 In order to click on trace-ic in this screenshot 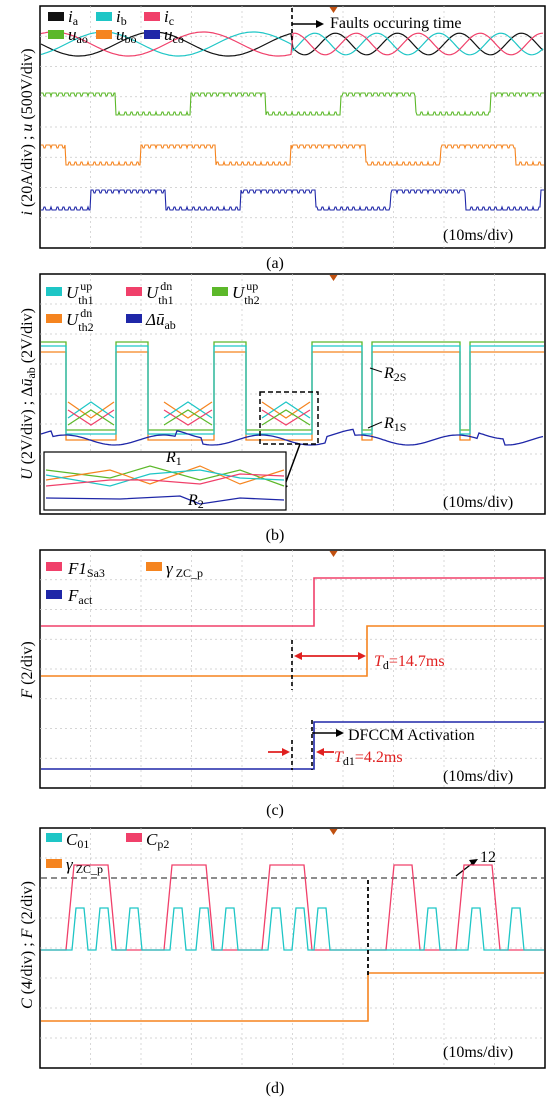, I will do `click(292, 44)`.